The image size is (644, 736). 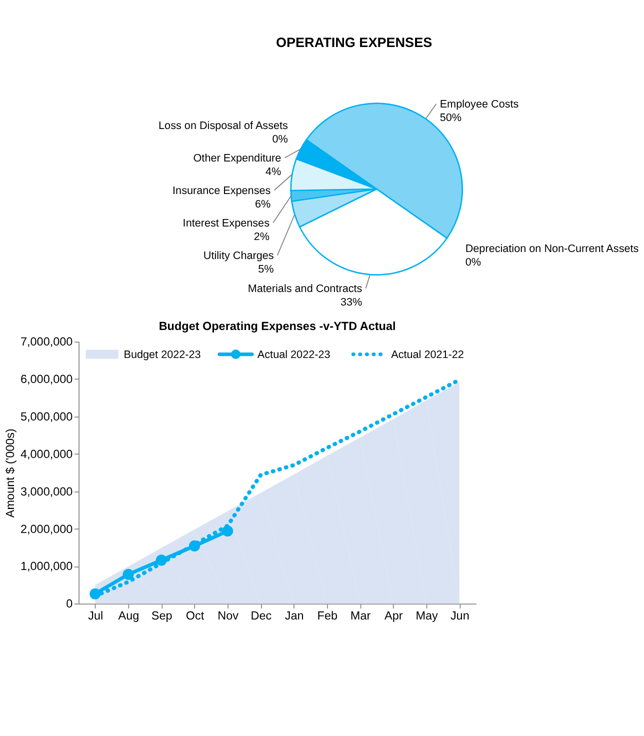 I want to click on chart-title: OPERATING EXPENSES, so click(x=354, y=42).